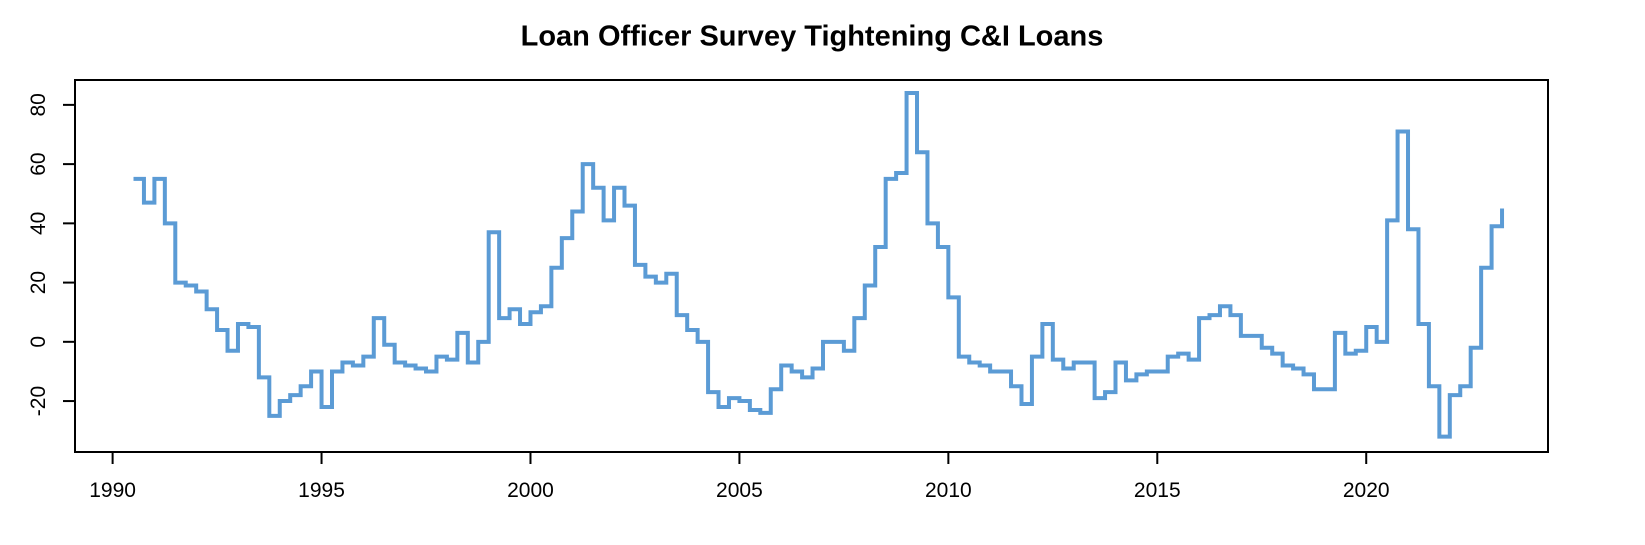  I want to click on y-tick-label: 80, so click(38, 104).